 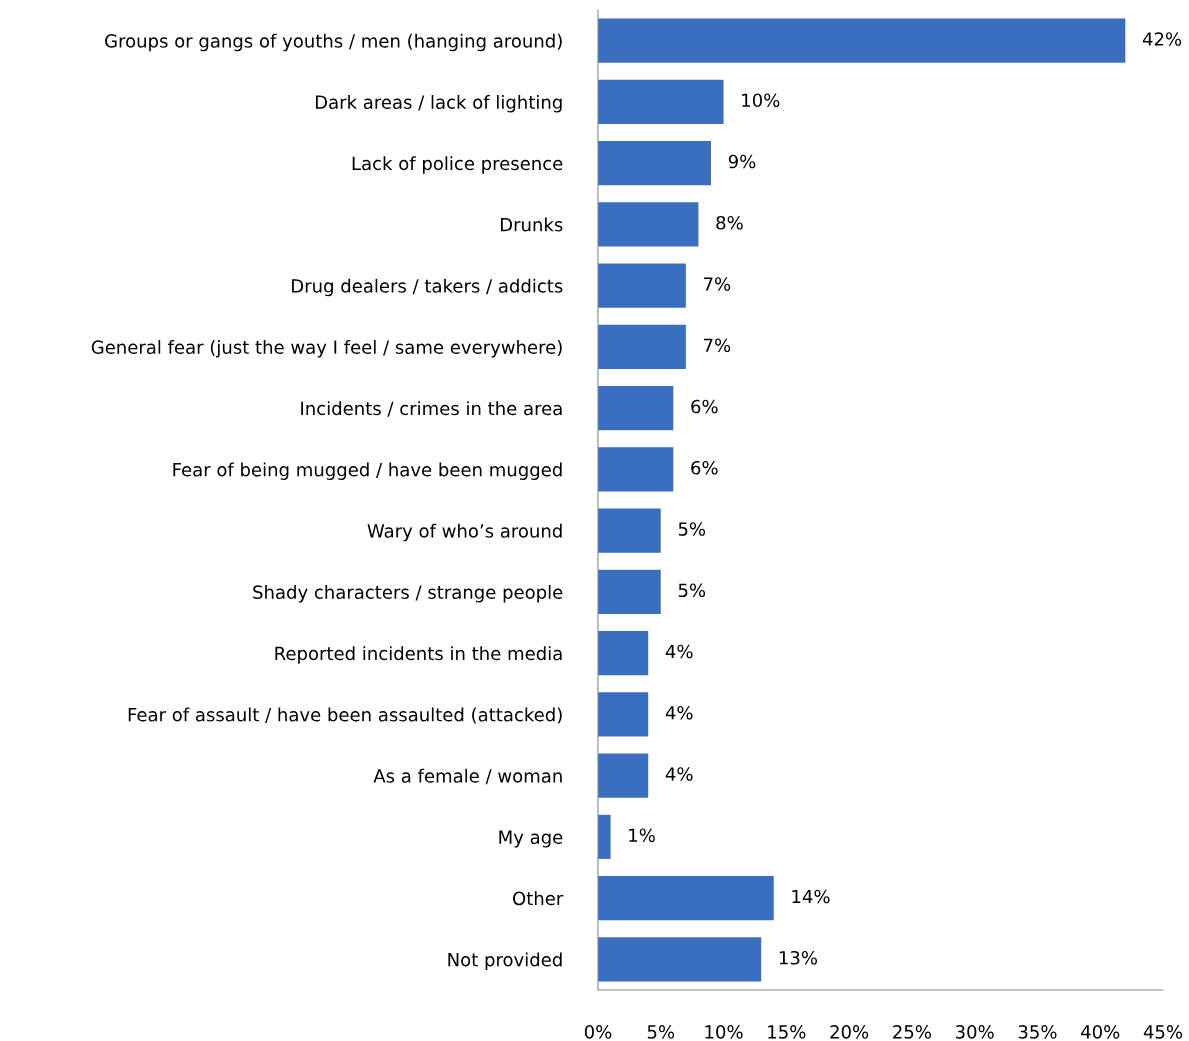 I want to click on data-label: 13%, so click(x=798, y=957).